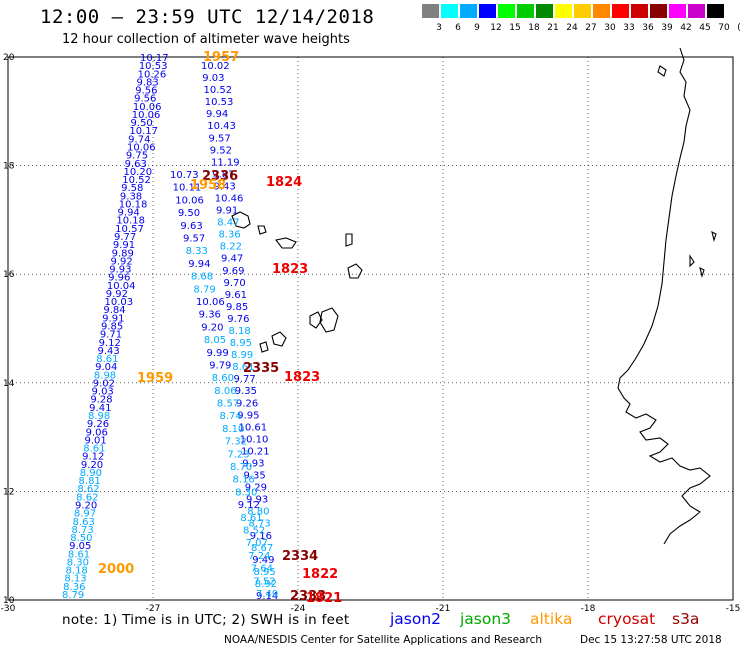 This screenshot has width=740, height=650. I want to click on west-track-value: 9.89, so click(123, 253).